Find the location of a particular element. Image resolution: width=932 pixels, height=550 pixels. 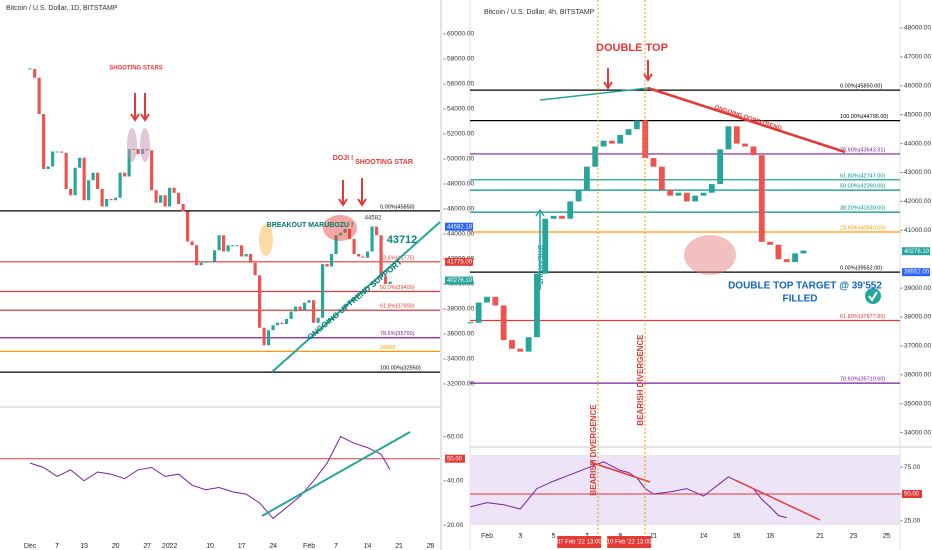

x-tick-label: 13 is located at coordinates (84, 546).